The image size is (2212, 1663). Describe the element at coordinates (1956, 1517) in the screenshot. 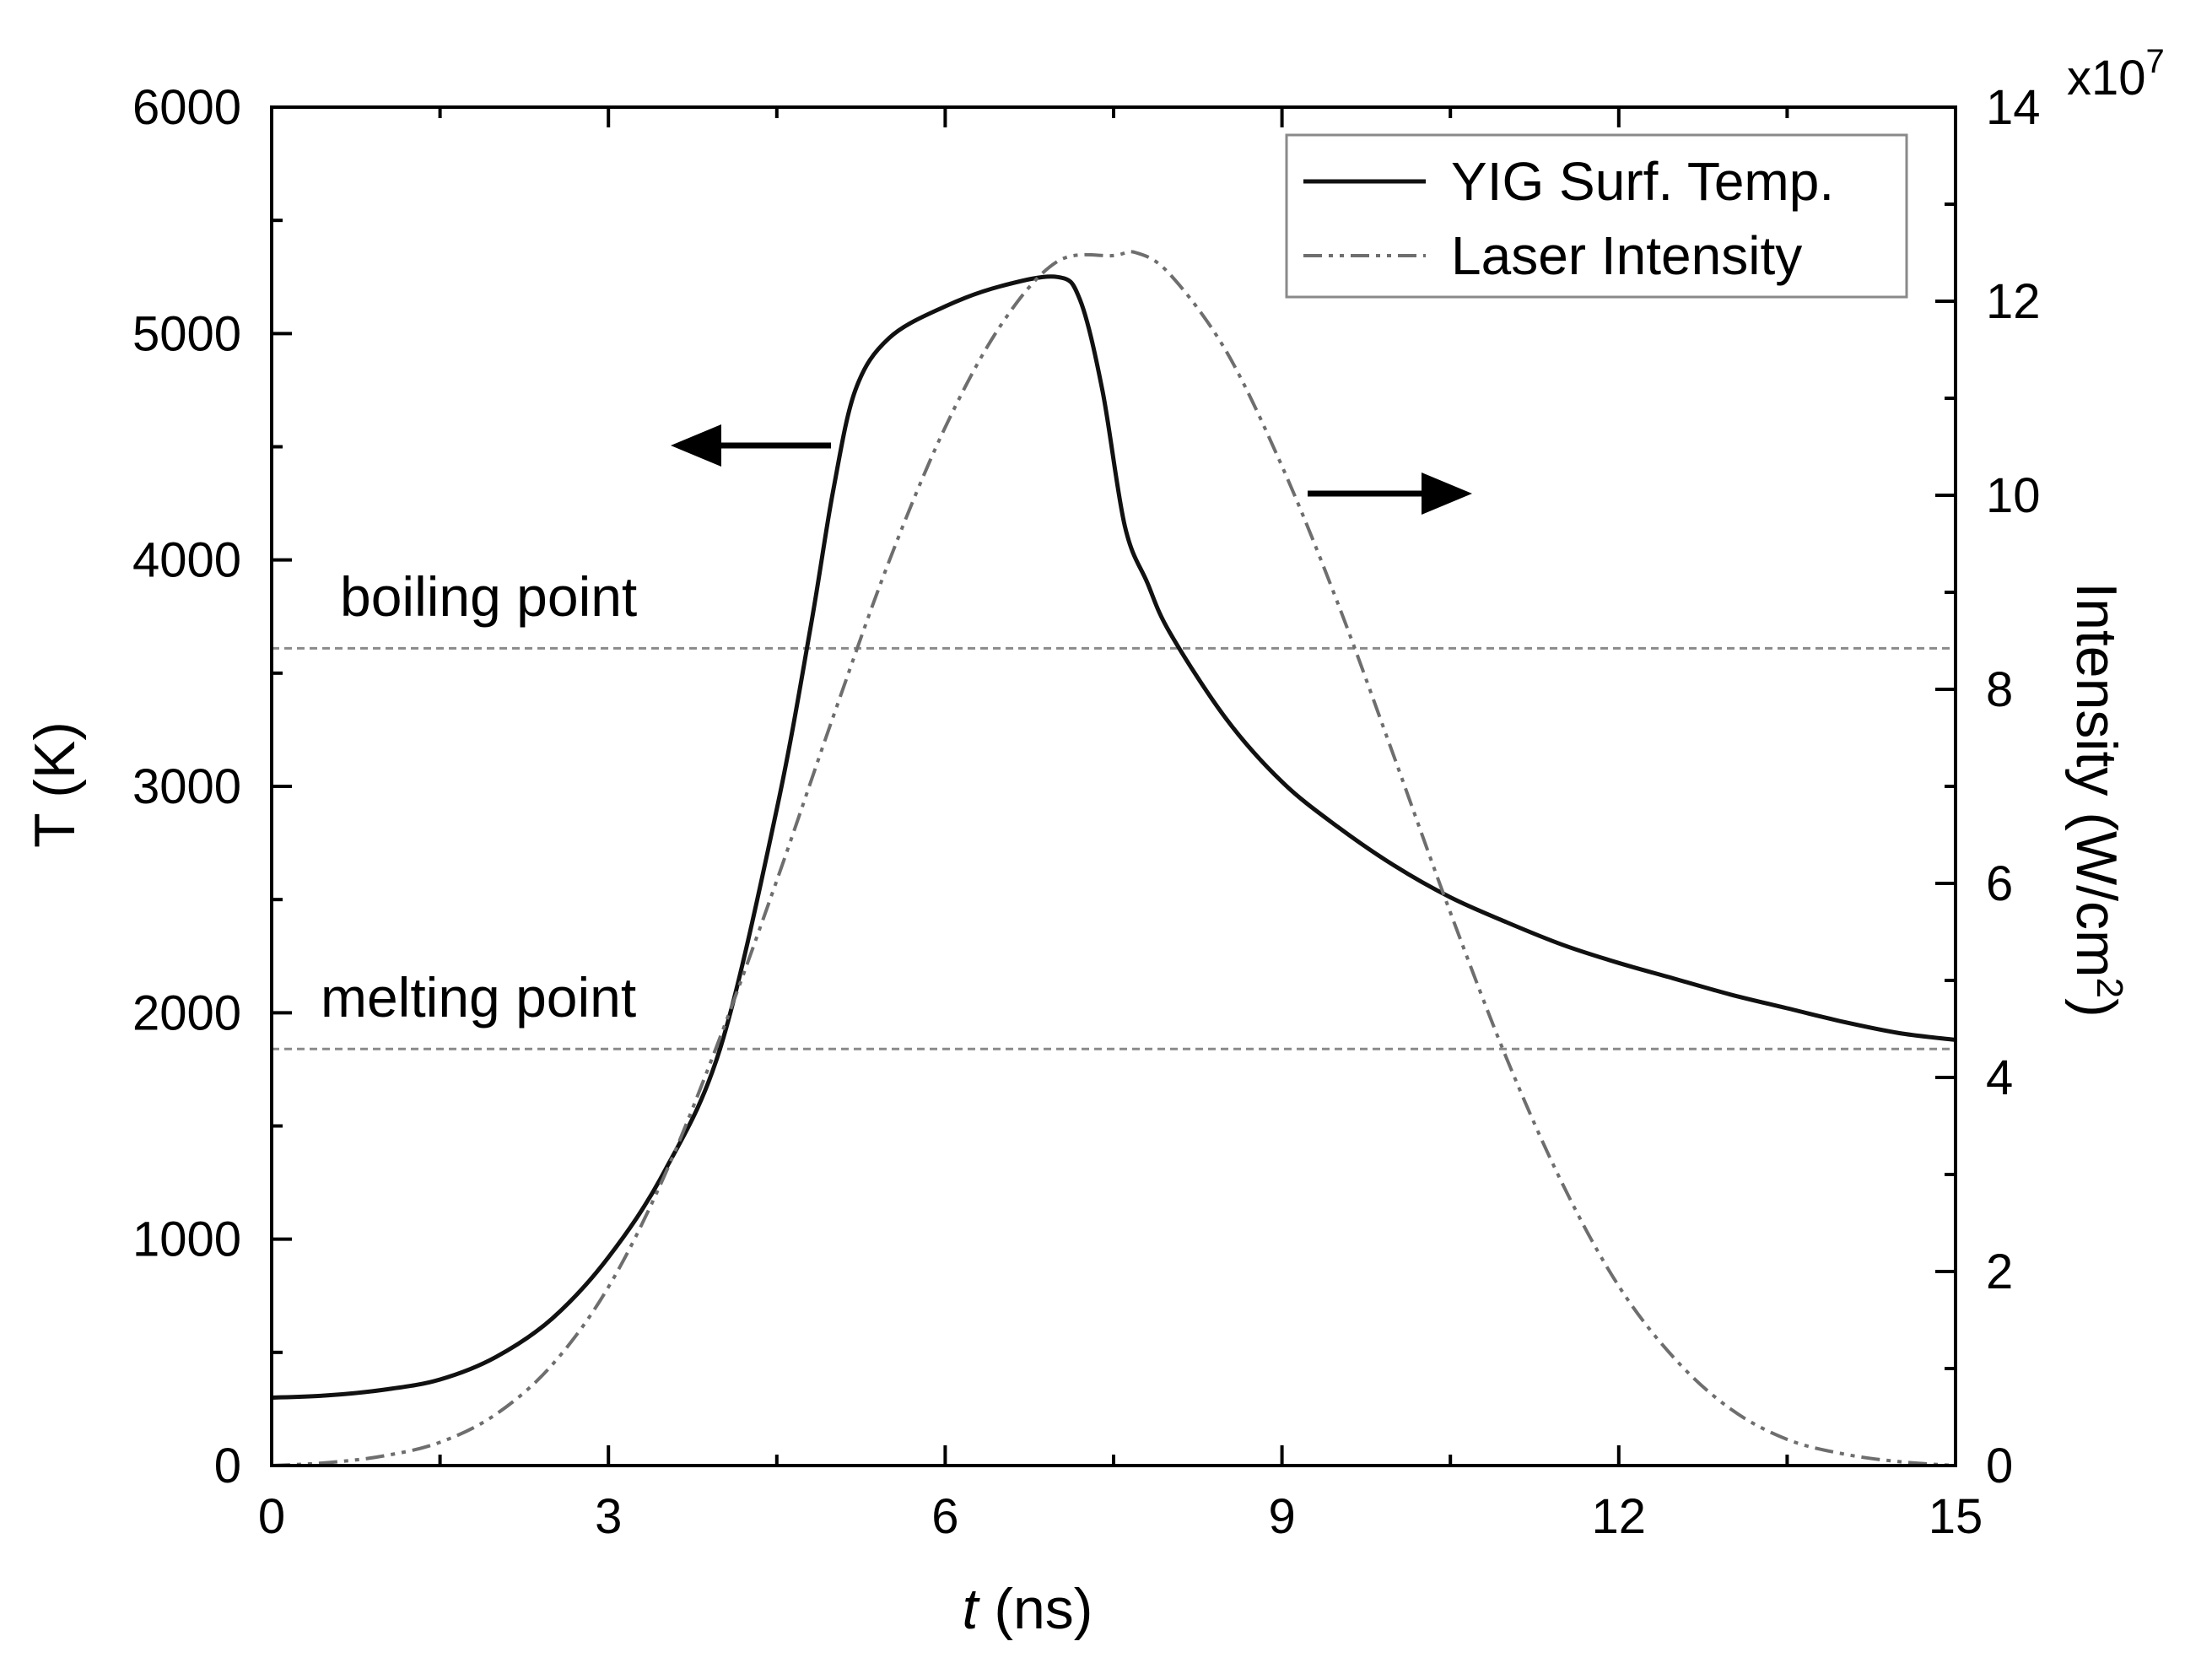

I see `x-tick-label: 15` at that location.